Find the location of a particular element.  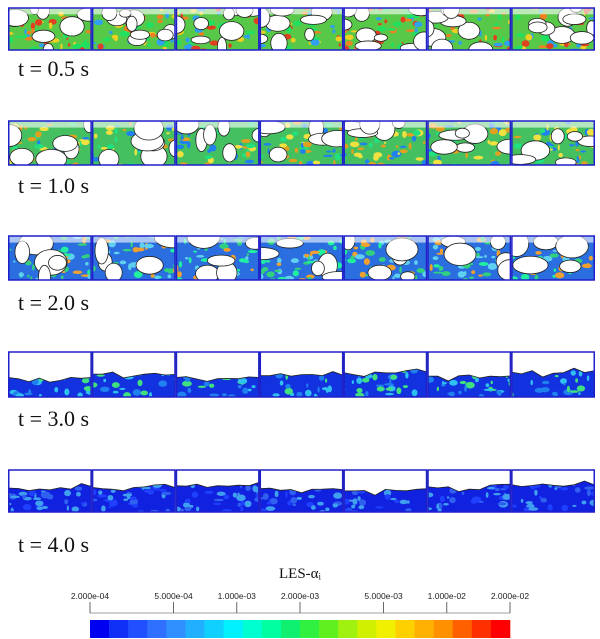

colorbar-tick-label: 1.000e-03 is located at coordinates (237, 596).